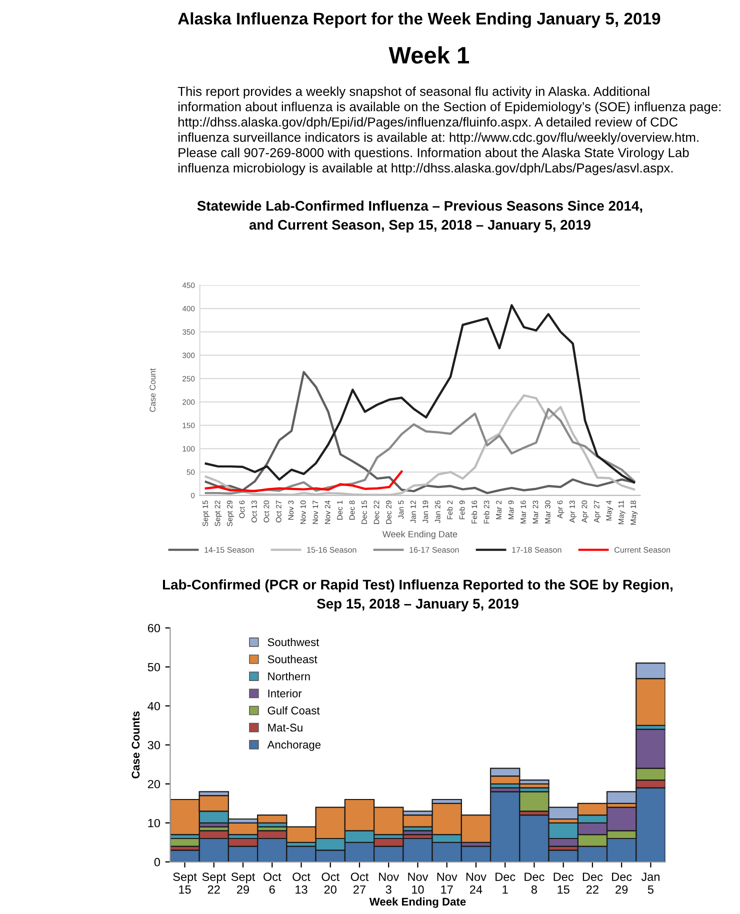  Describe the element at coordinates (417, 595) in the screenshot. I see `chart-title: Lab-Confirmed (PCR or Rapid Test) Influenza Reported to the SOE by Region, Sep 15, 2018 – January 5, 2019` at that location.